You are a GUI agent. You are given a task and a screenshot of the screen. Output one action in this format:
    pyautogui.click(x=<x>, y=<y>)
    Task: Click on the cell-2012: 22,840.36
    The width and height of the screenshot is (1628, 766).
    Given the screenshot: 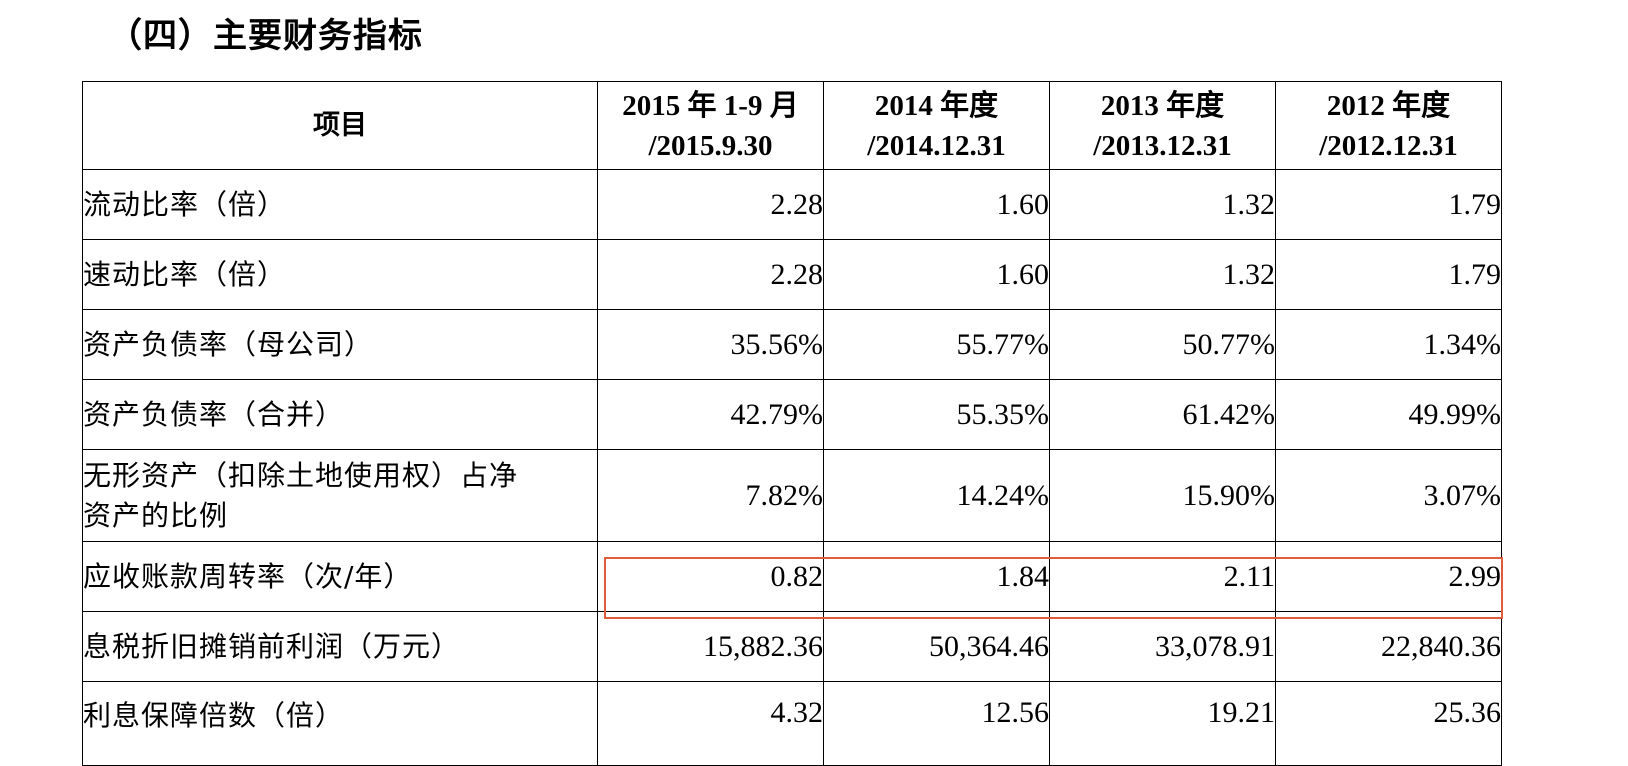 What is the action you would take?
    pyautogui.click(x=1388, y=646)
    